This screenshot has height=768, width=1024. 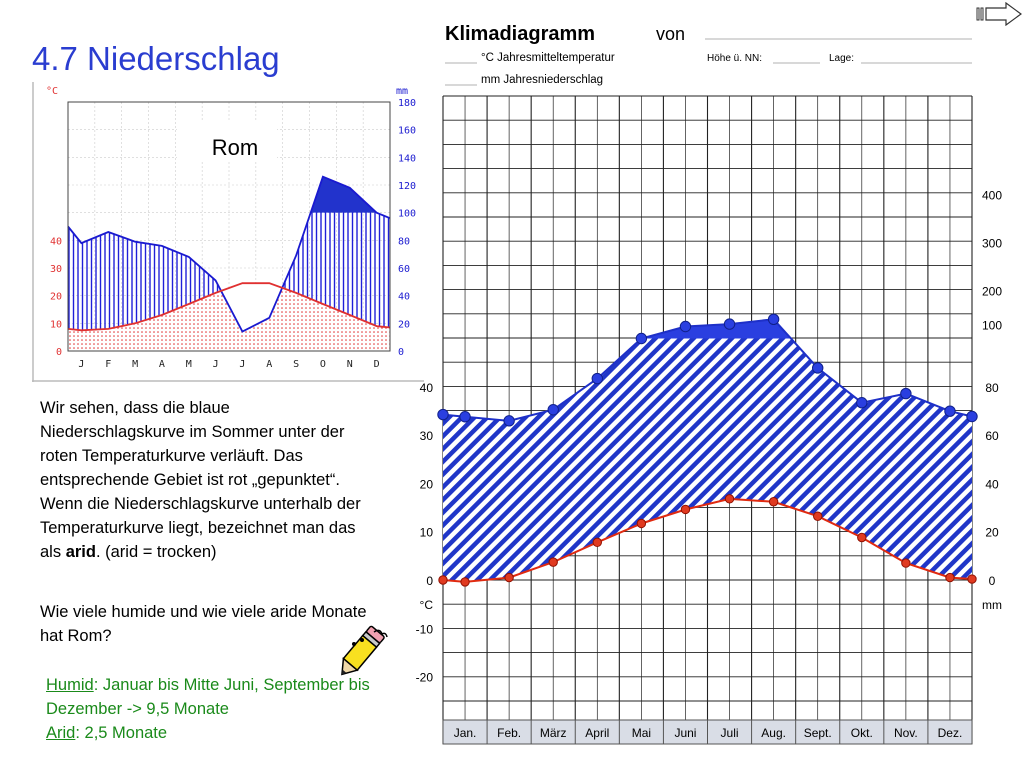 I want to click on rome-precip-tick: 120, so click(x=407, y=186).